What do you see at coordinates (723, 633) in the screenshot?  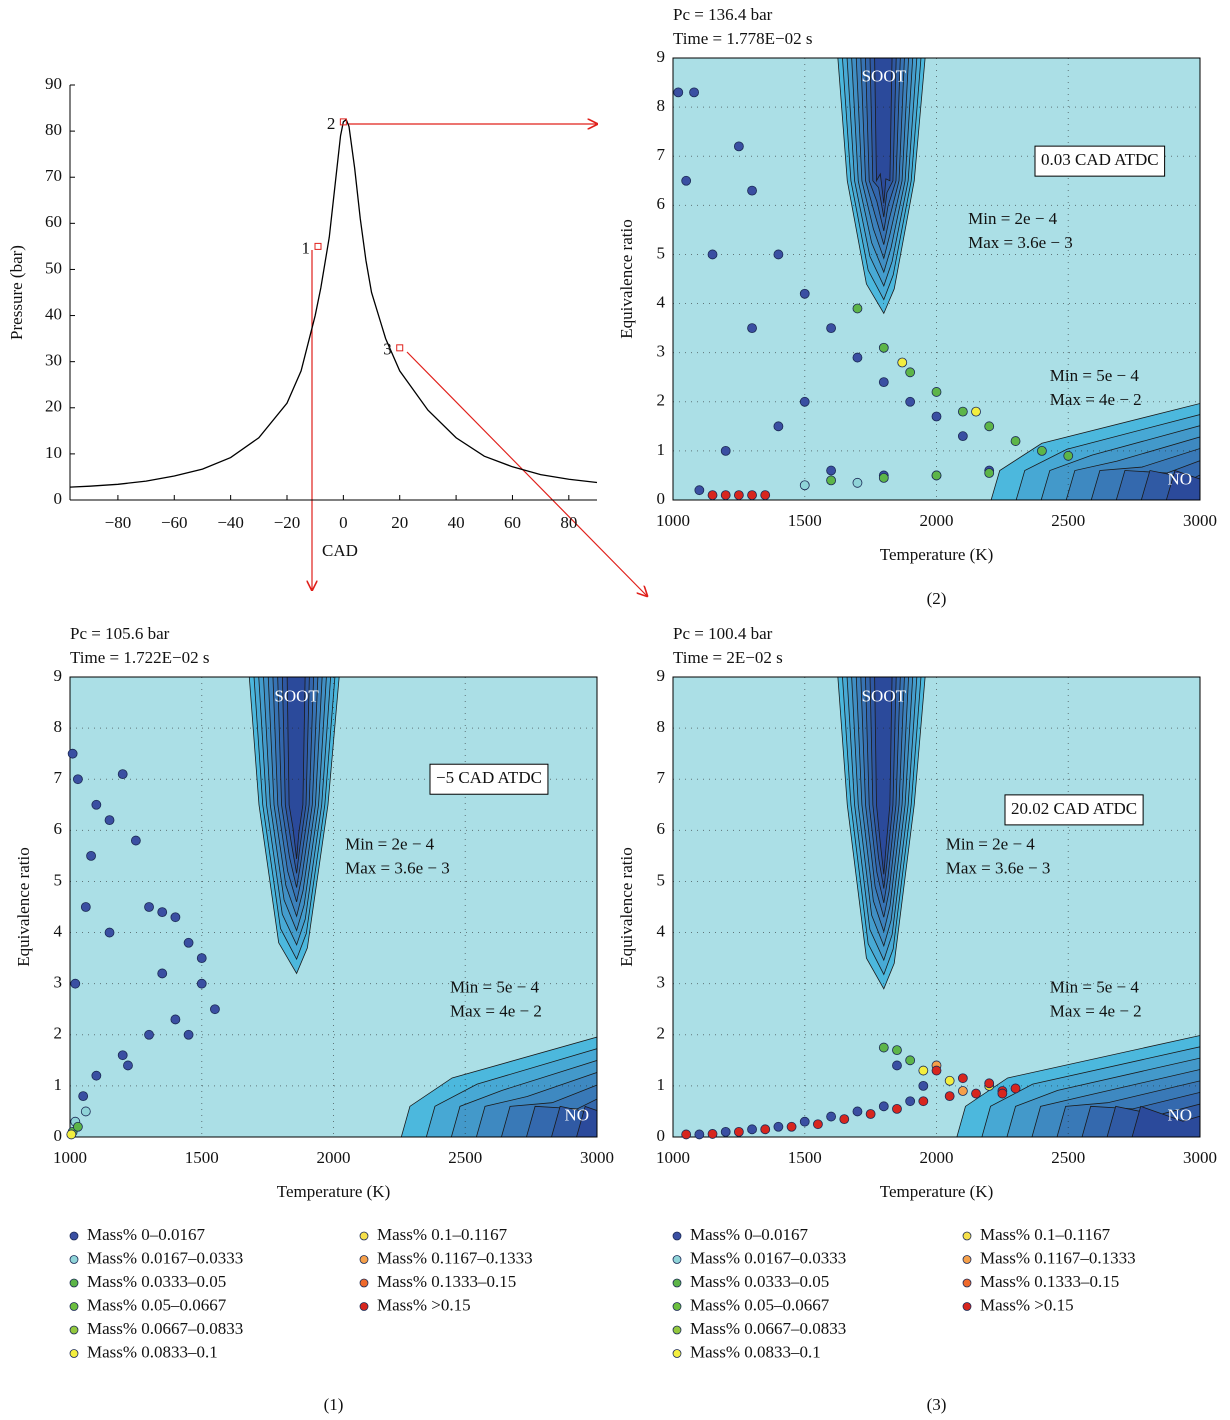 I see `pressure-note: Pc = 100.4 bar` at bounding box center [723, 633].